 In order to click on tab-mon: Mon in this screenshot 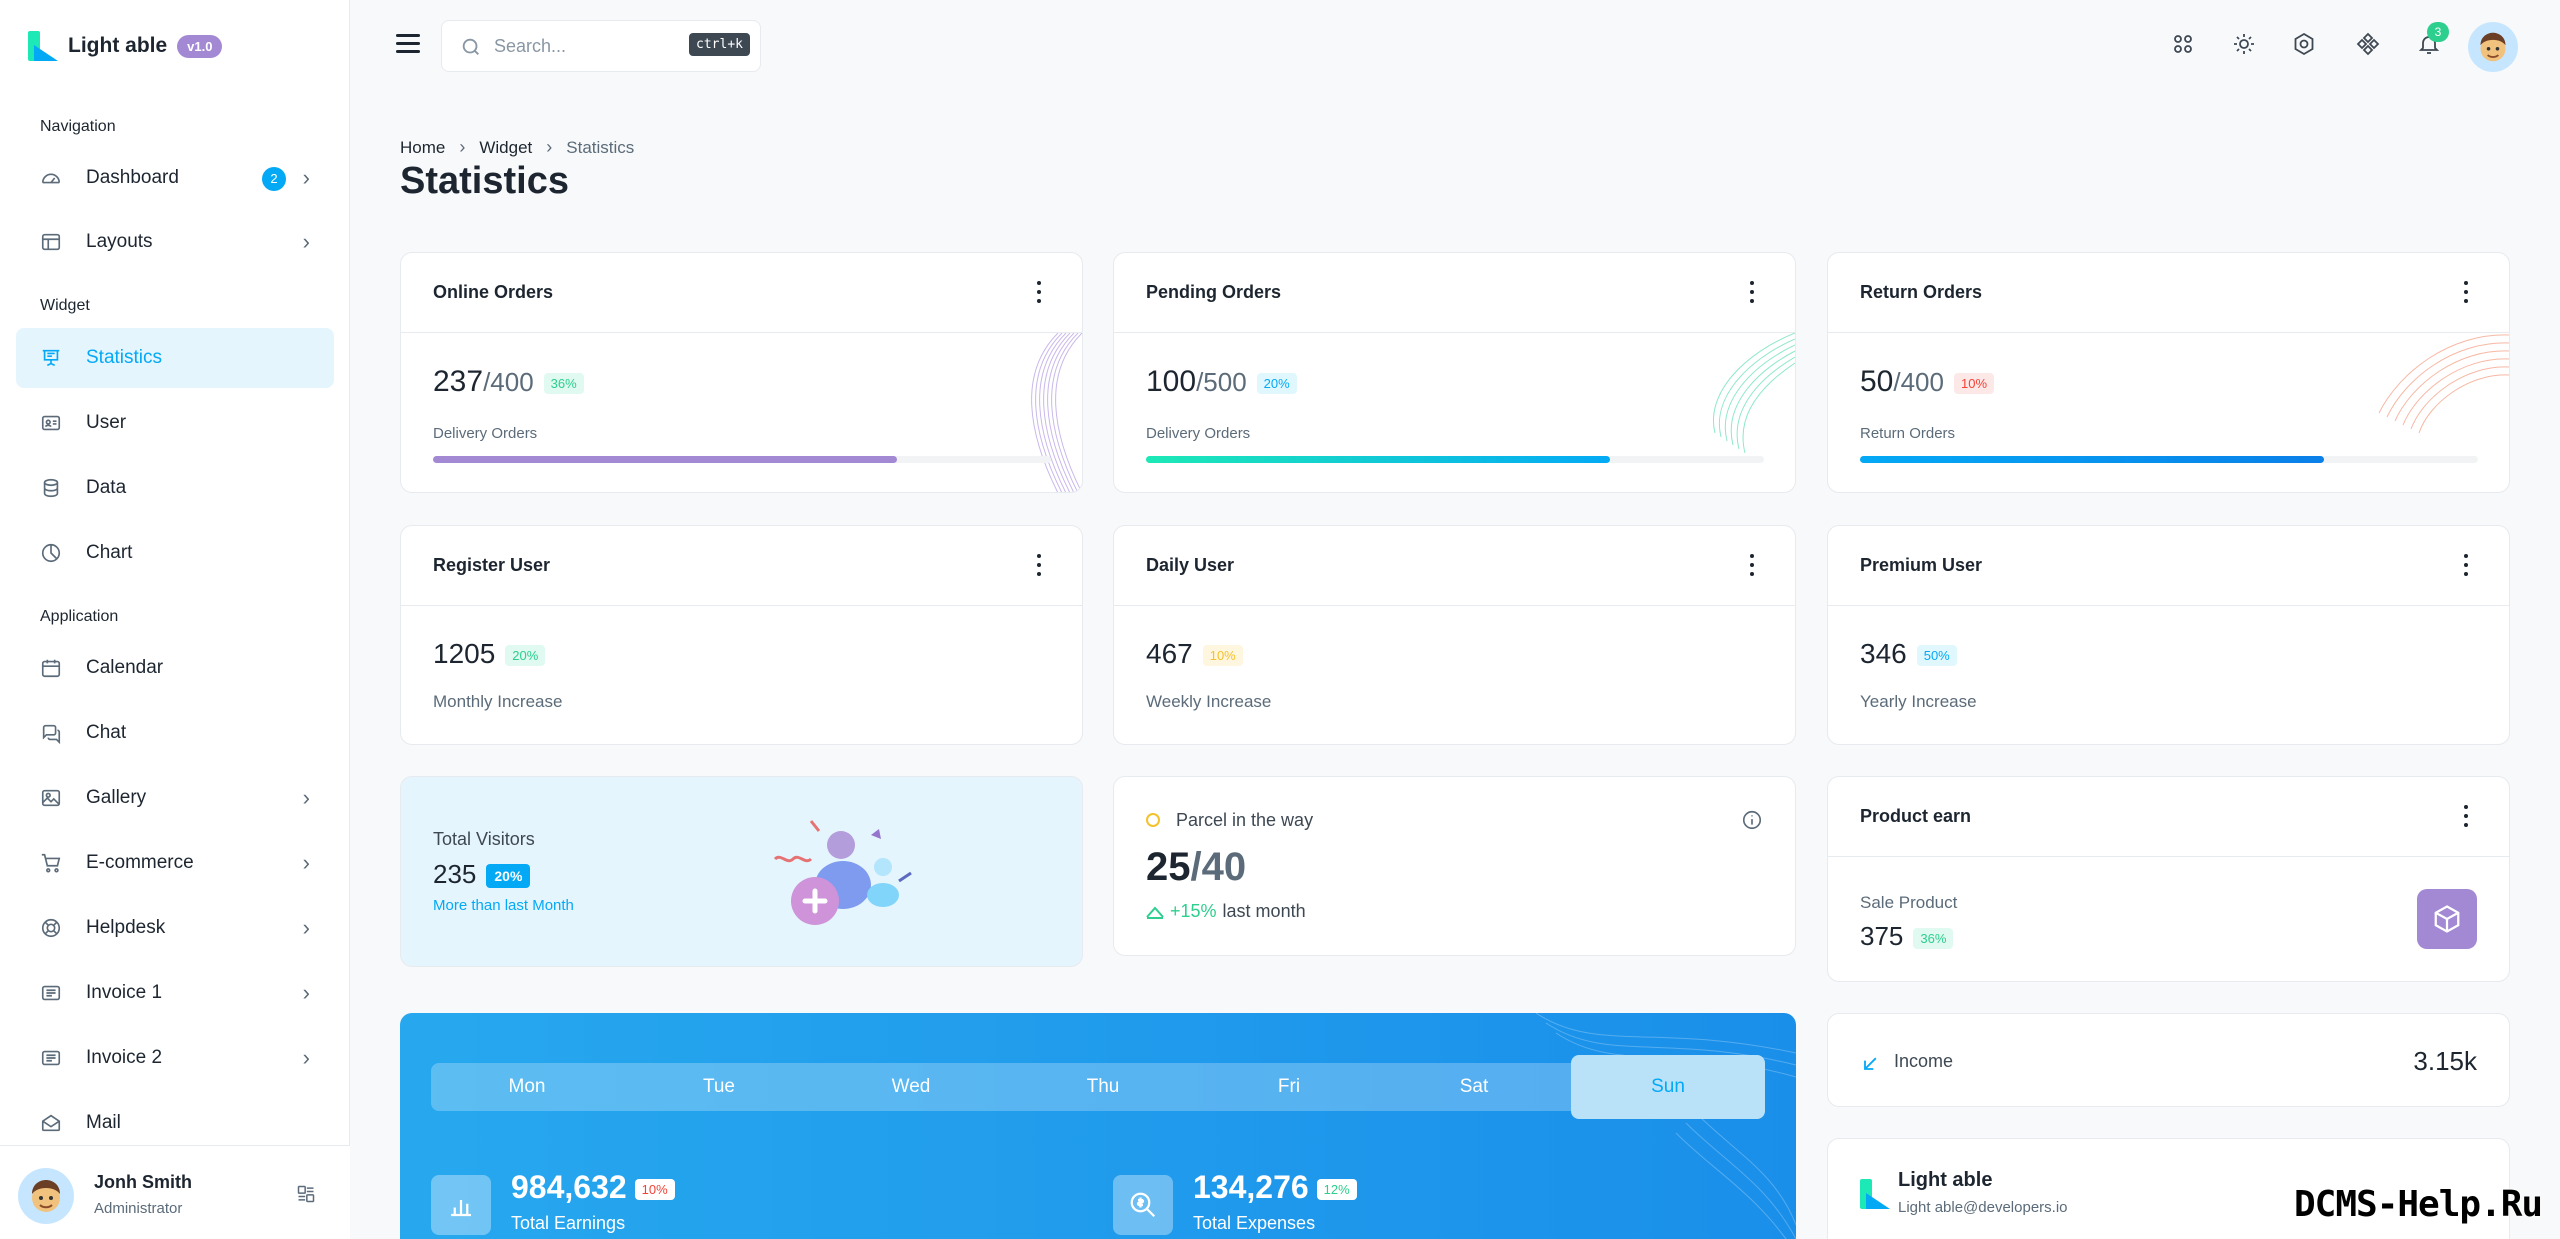, I will do `click(527, 1086)`.